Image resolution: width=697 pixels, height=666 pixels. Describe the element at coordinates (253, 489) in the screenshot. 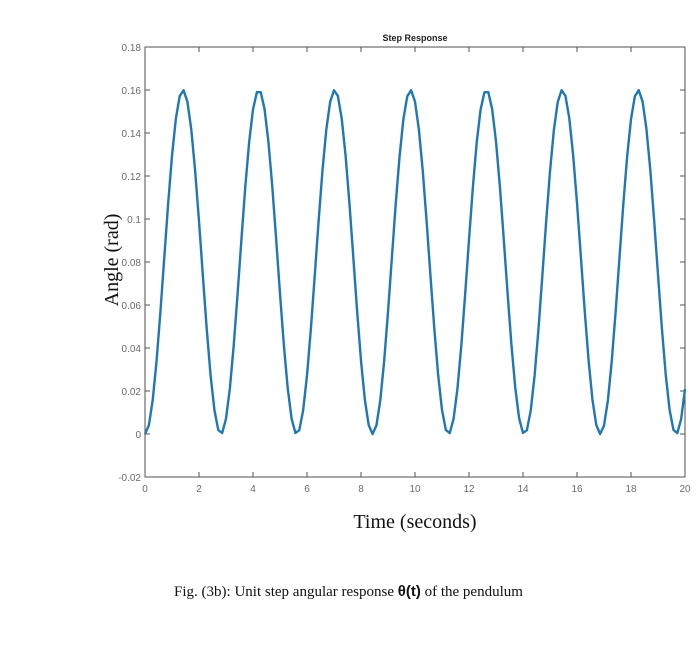

I see `x-tick-label: 4` at that location.